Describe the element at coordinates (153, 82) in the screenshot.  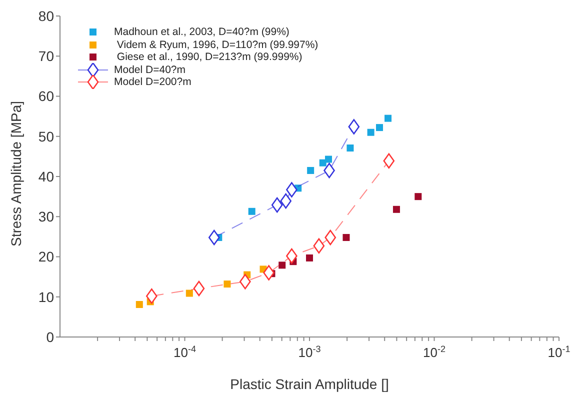
I see `legend-label: Model D=200?m` at that location.